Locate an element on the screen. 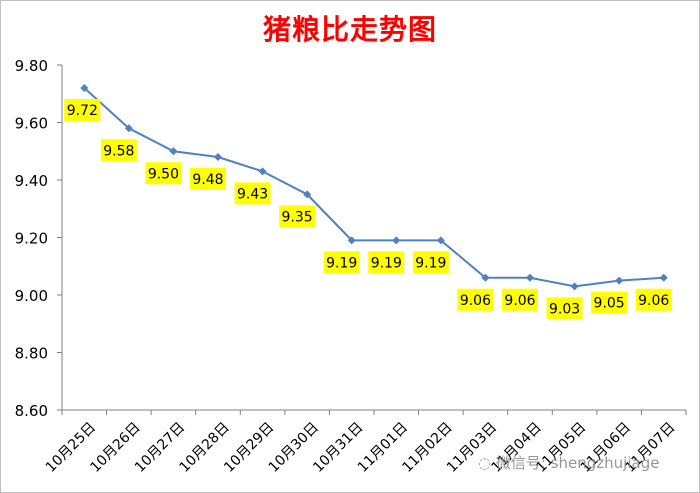  data-label: 9.05 is located at coordinates (609, 304).